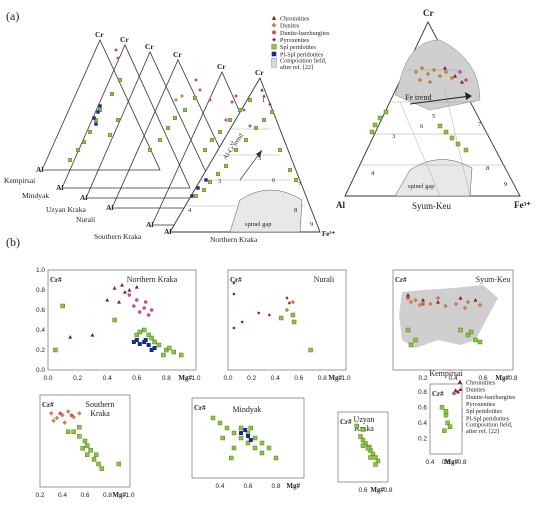 The image size is (550, 509). I want to click on y-tick-label: 1.0, so click(40, 270).